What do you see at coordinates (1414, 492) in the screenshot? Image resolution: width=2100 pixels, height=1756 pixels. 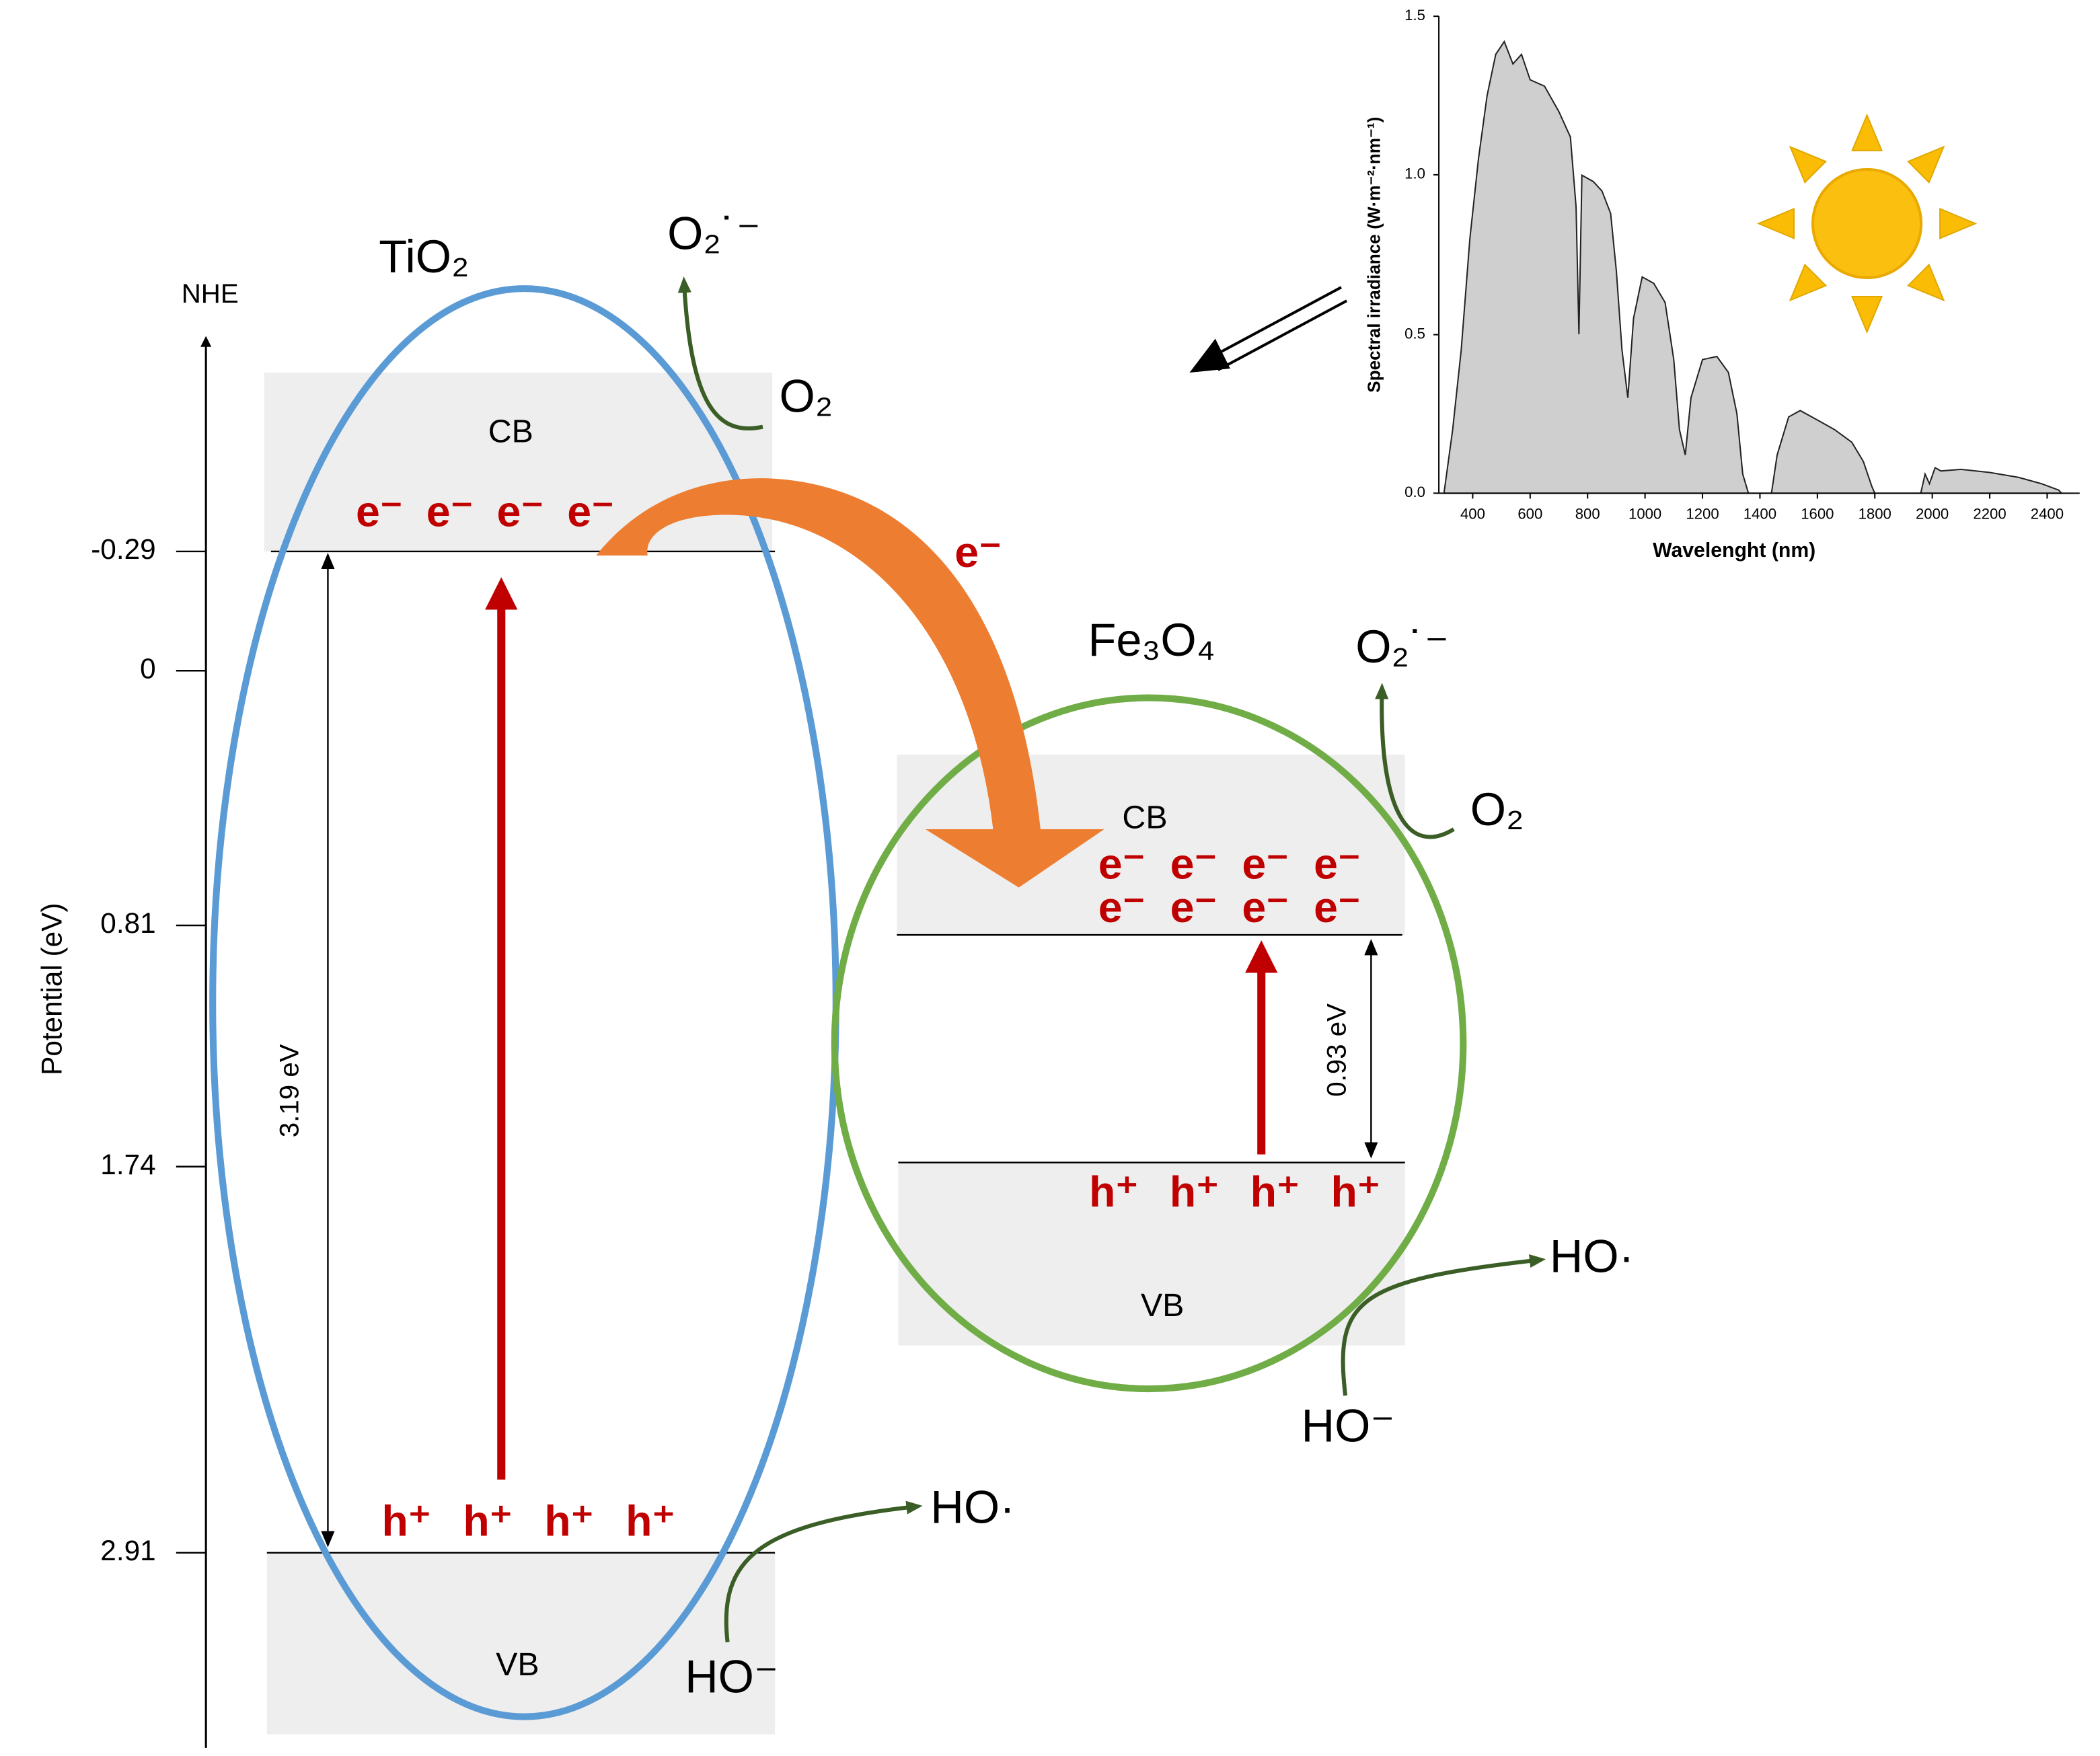 I see `spectrum-y-tick-label: 0.0` at bounding box center [1414, 492].